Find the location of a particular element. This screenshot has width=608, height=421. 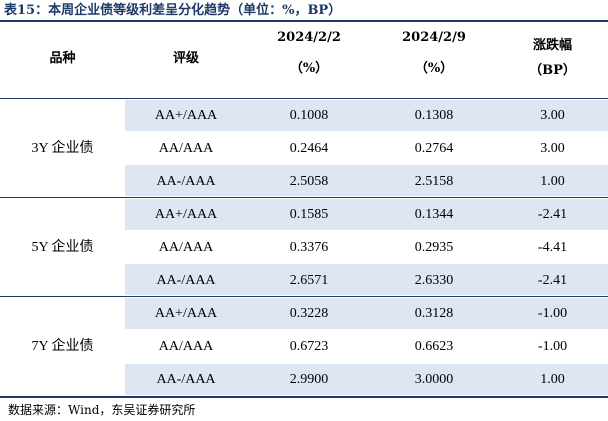

header-date1: 2024/2/2 （%） is located at coordinates (309, 53).